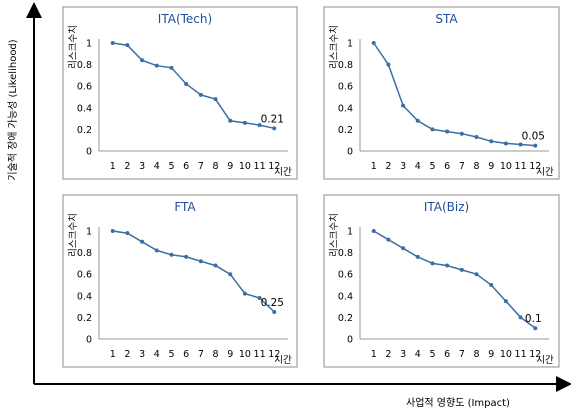 This screenshot has width=571, height=418. I want to click on panel-4-xtick-label: 3, so click(403, 354).